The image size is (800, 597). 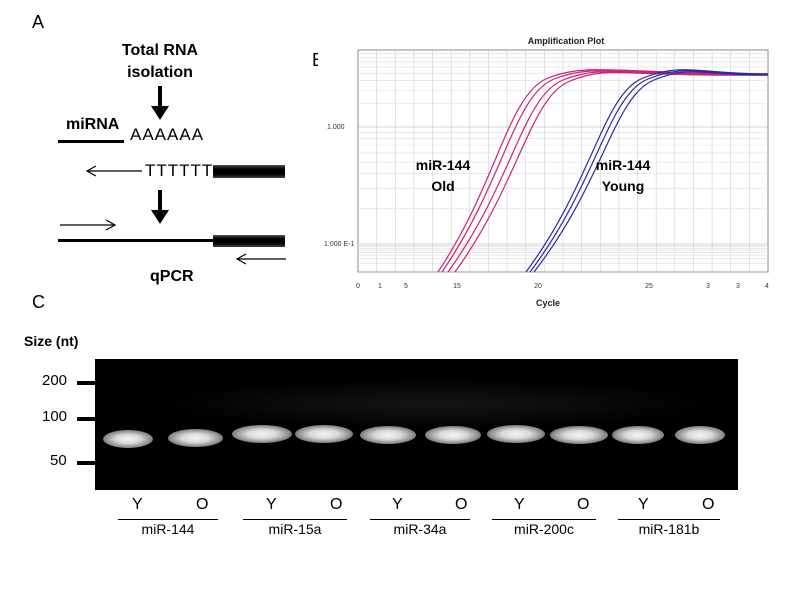 I want to click on mirna-label: miRNA, so click(x=93, y=124).